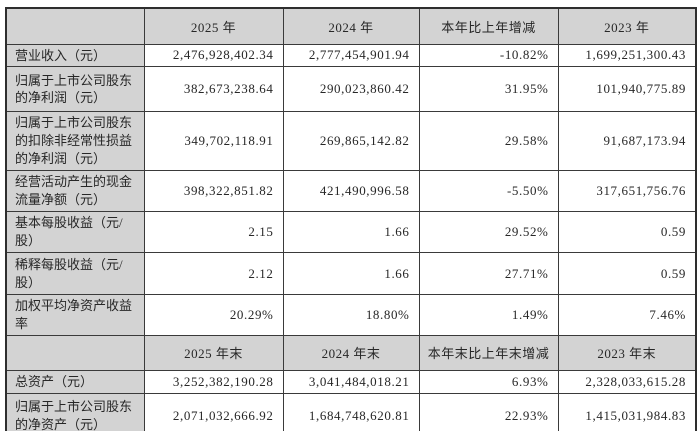  I want to click on value-2024: 18.80%, so click(351, 315).